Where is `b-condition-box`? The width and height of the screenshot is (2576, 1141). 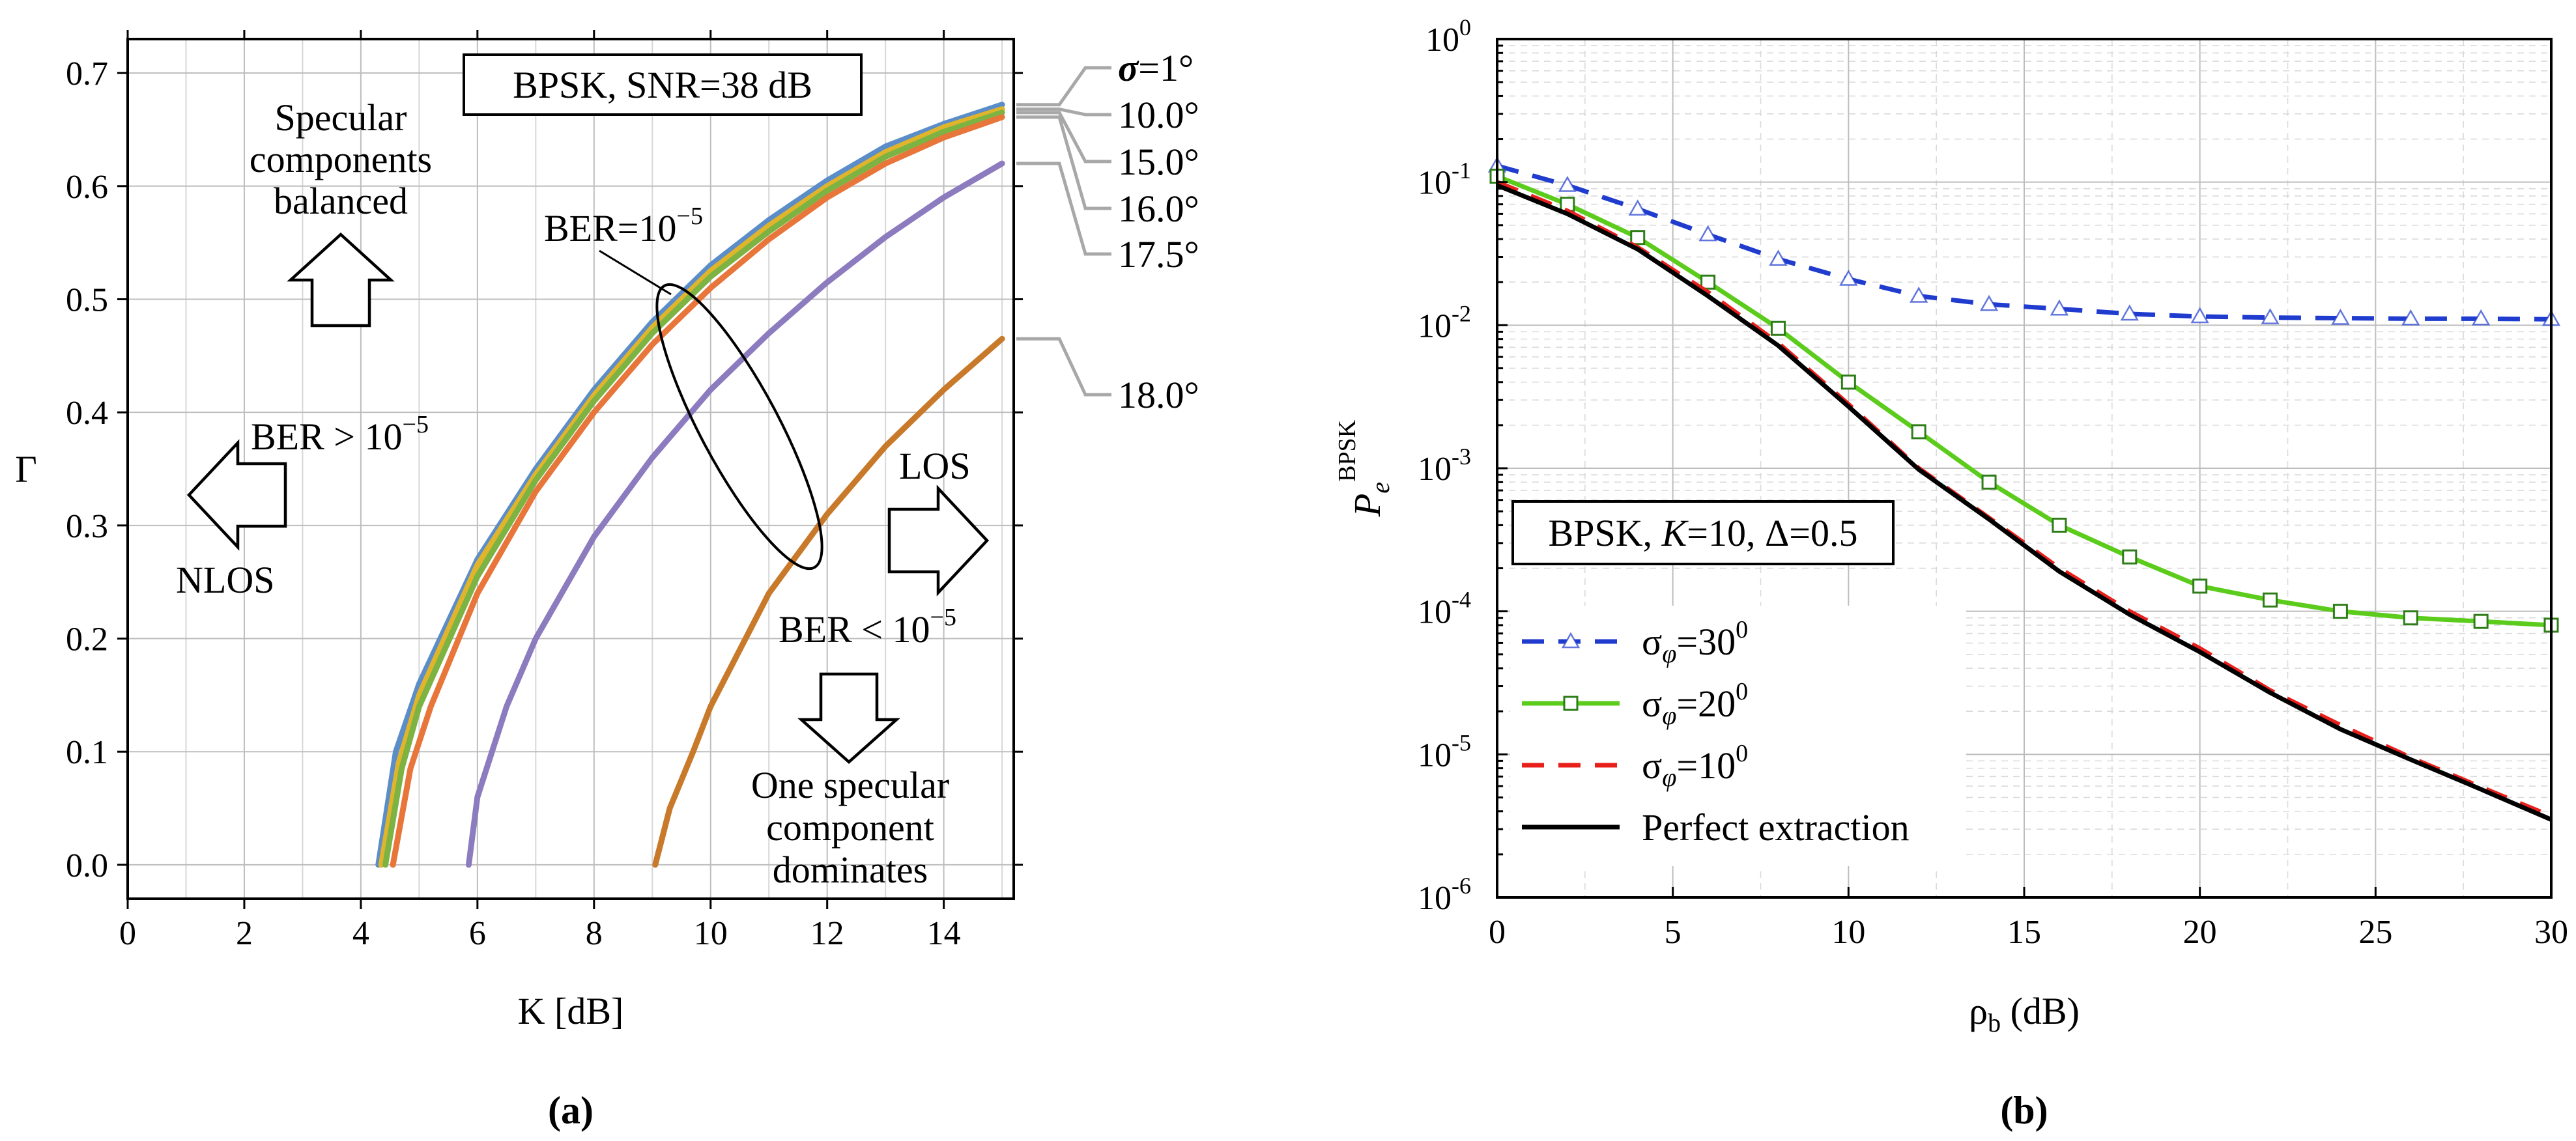
b-condition-box is located at coordinates (1703, 532).